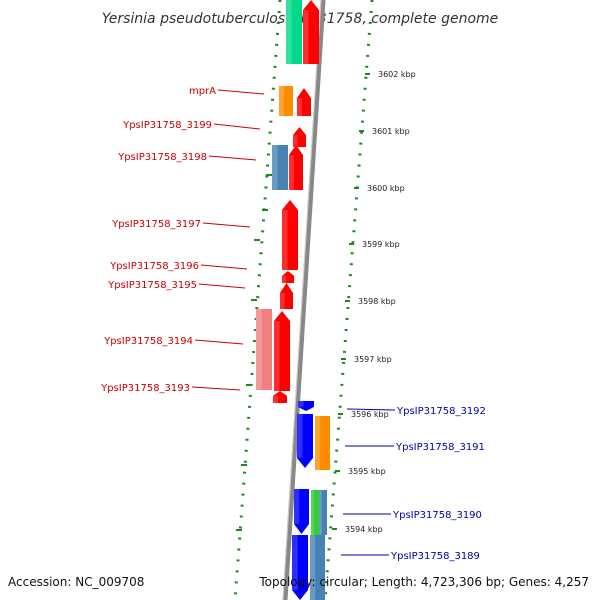  What do you see at coordinates (373, 359) in the screenshot?
I see `scale-tick-label: 3597 kbp` at bounding box center [373, 359].